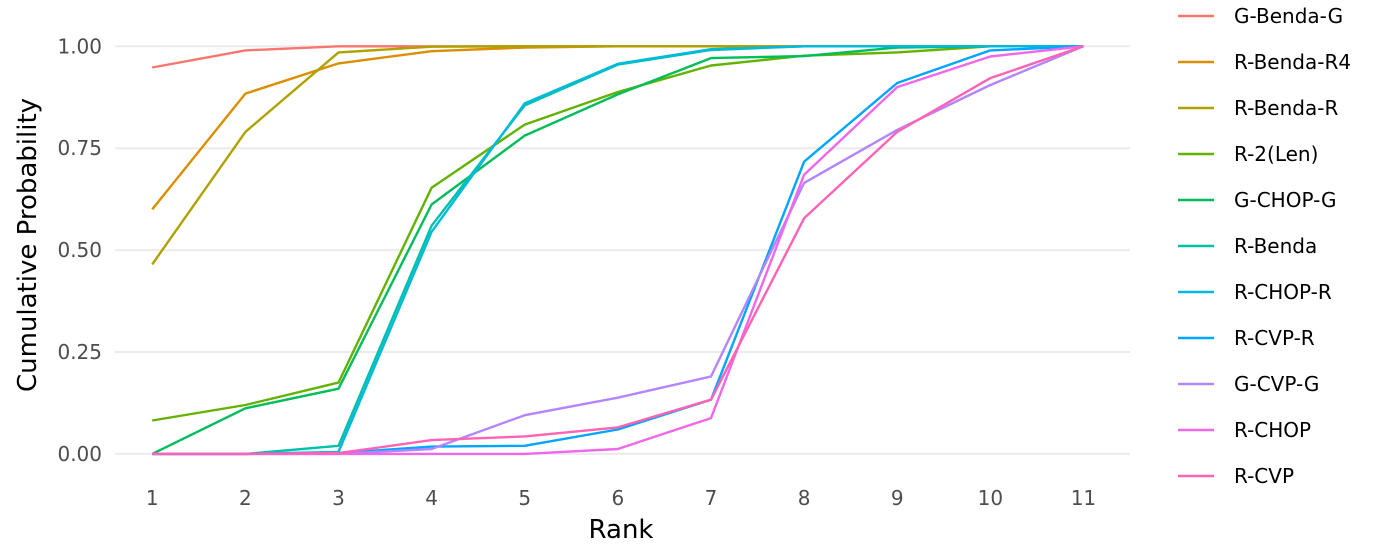  What do you see at coordinates (245, 498) in the screenshot?
I see `x-tick-label: 2` at bounding box center [245, 498].